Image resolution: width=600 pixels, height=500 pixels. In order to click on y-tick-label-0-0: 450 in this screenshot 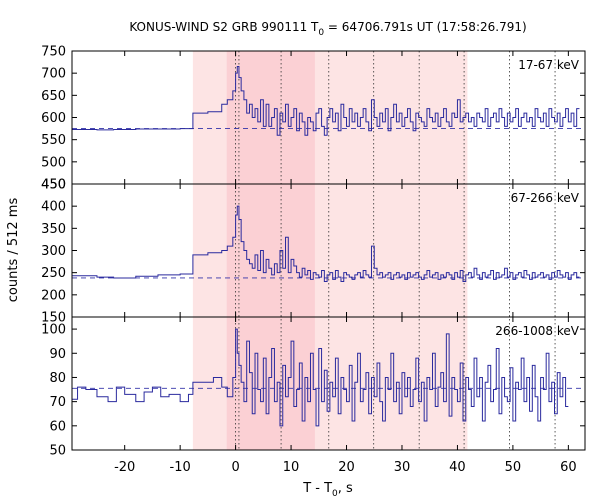, I will do `click(53, 185)`.